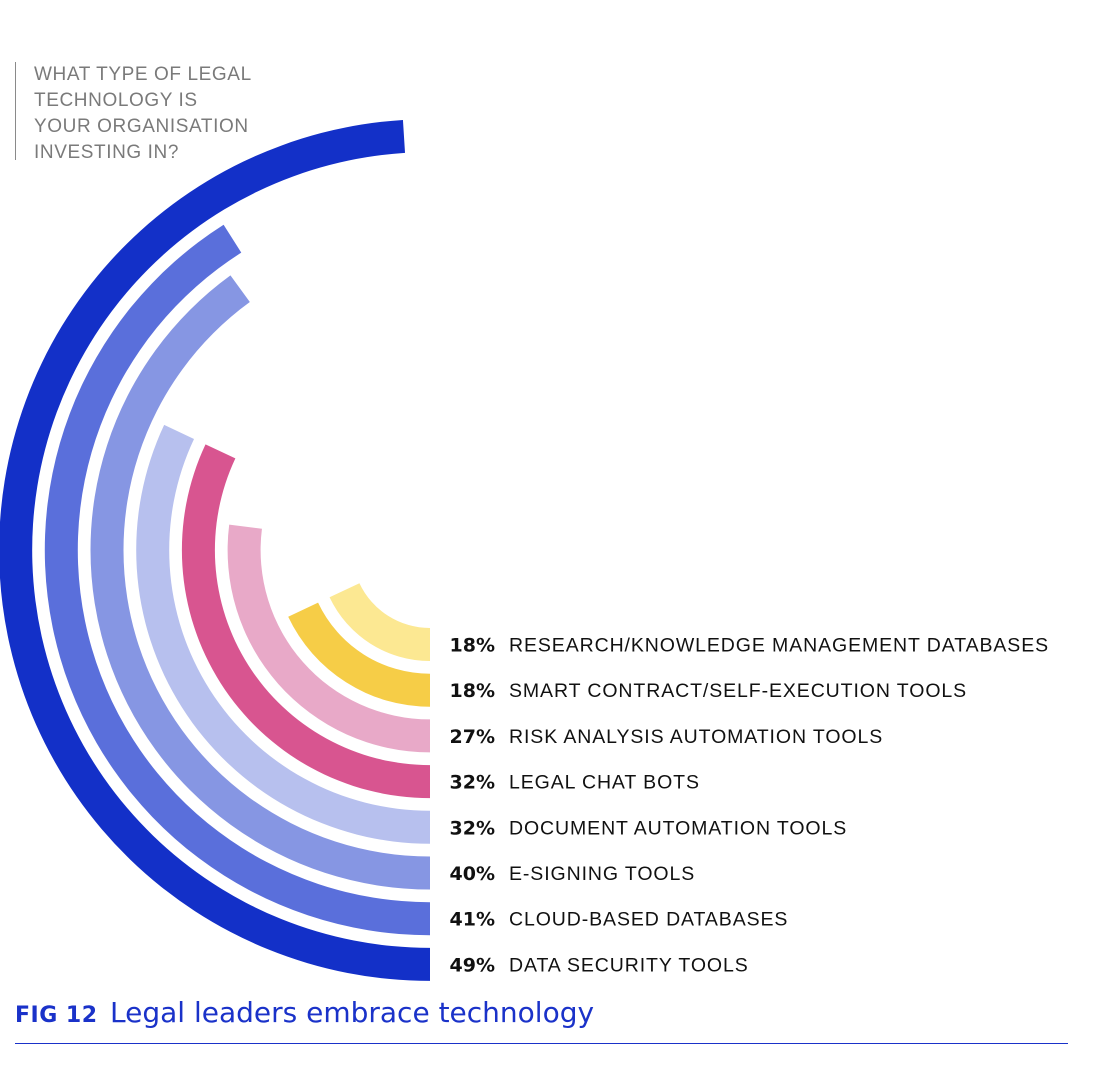  Describe the element at coordinates (738, 691) in the screenshot. I see `data-label-category: SMART CONTRACT/SELF-EXECUTION TOOLS` at that location.